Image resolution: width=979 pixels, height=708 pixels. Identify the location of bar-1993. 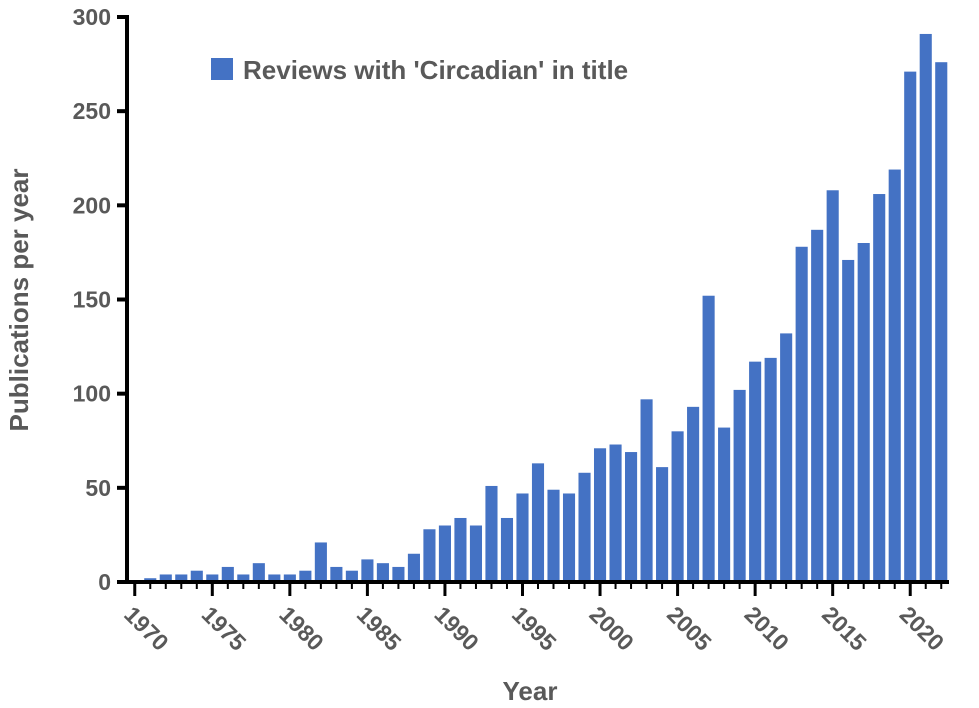
(491, 533).